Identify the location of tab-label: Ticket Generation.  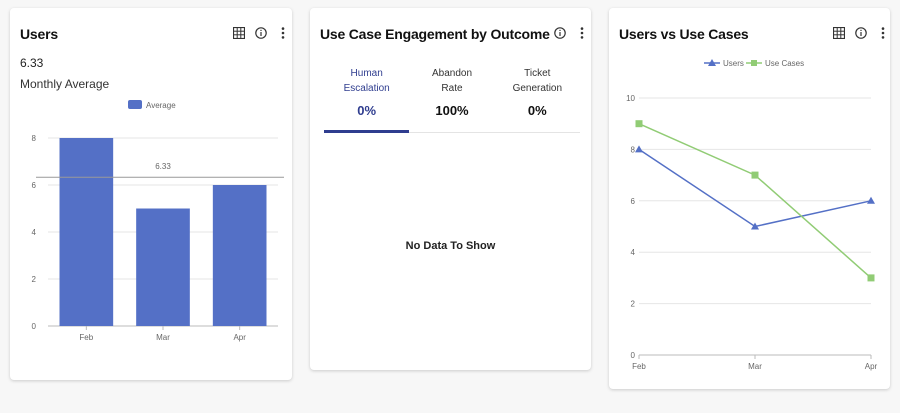
(537, 81).